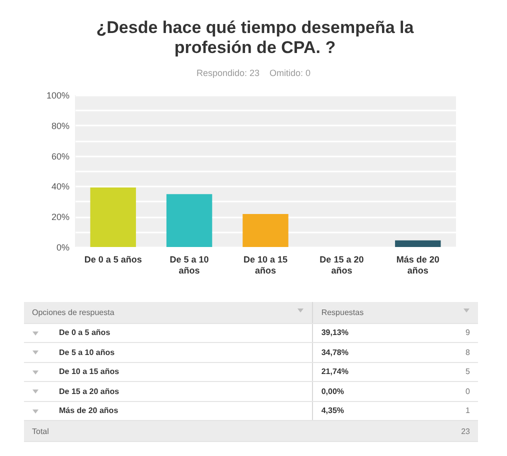  What do you see at coordinates (332, 391) in the screenshot?
I see `text: 0,00%` at bounding box center [332, 391].